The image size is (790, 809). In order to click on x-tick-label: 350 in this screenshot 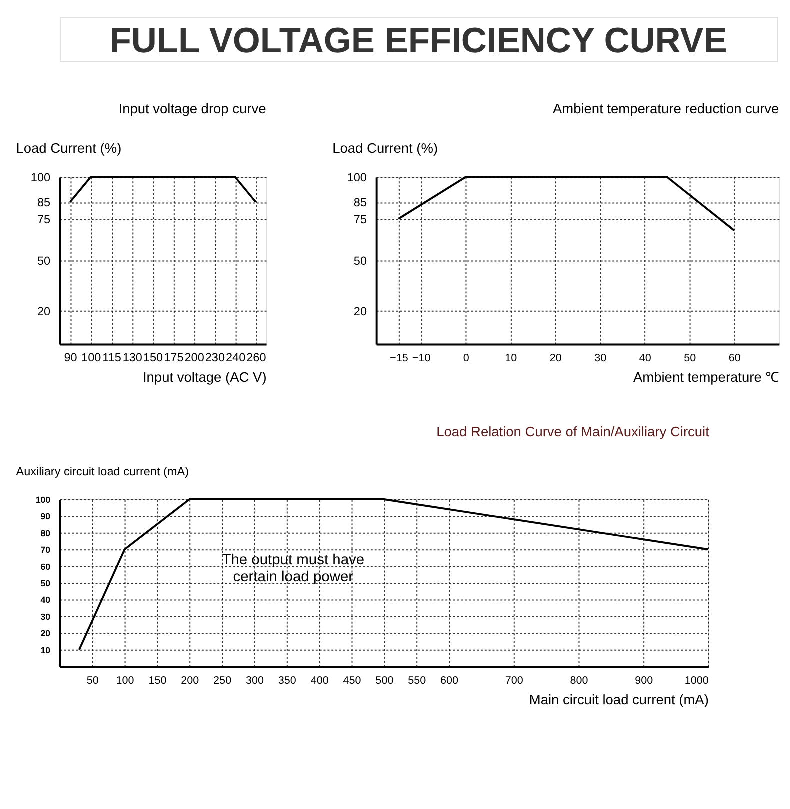, I will do `click(287, 680)`.